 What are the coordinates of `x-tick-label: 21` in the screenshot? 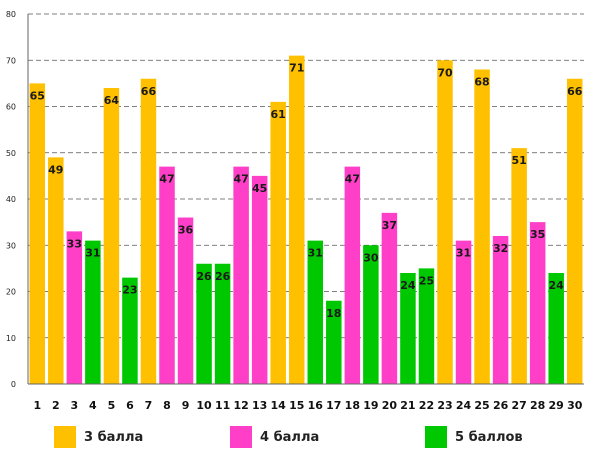 It's located at (407, 405).